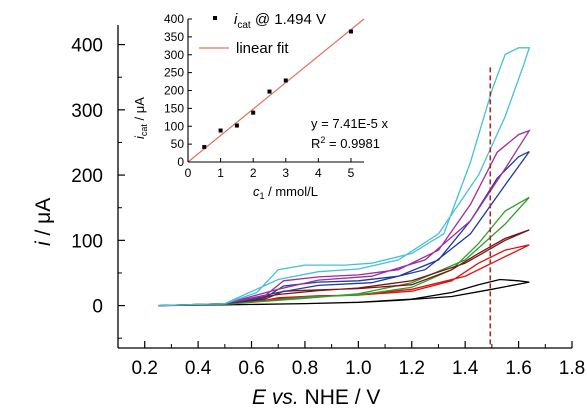 The height and width of the screenshot is (411, 587). What do you see at coordinates (318, 173) in the screenshot?
I see `inset-x-tick-label: 4` at bounding box center [318, 173].